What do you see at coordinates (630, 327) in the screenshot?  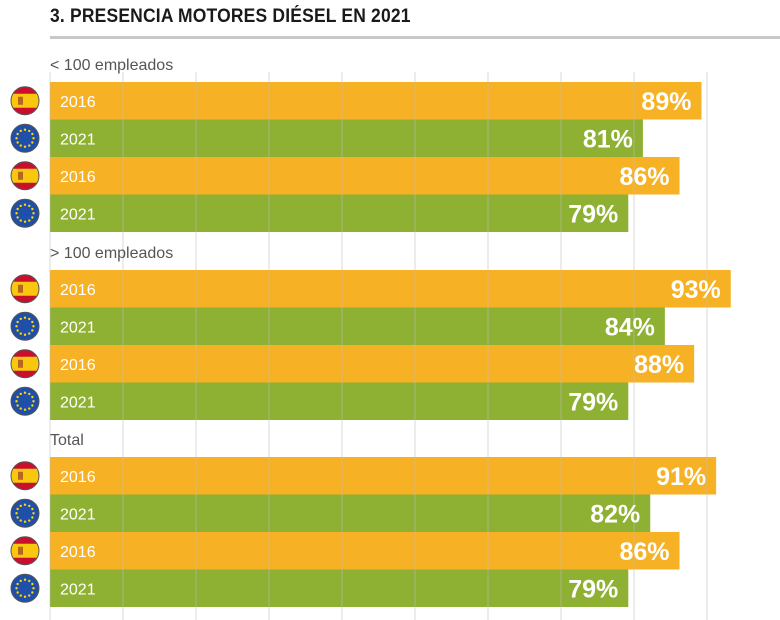 I see `value-label: 84%` at bounding box center [630, 327].